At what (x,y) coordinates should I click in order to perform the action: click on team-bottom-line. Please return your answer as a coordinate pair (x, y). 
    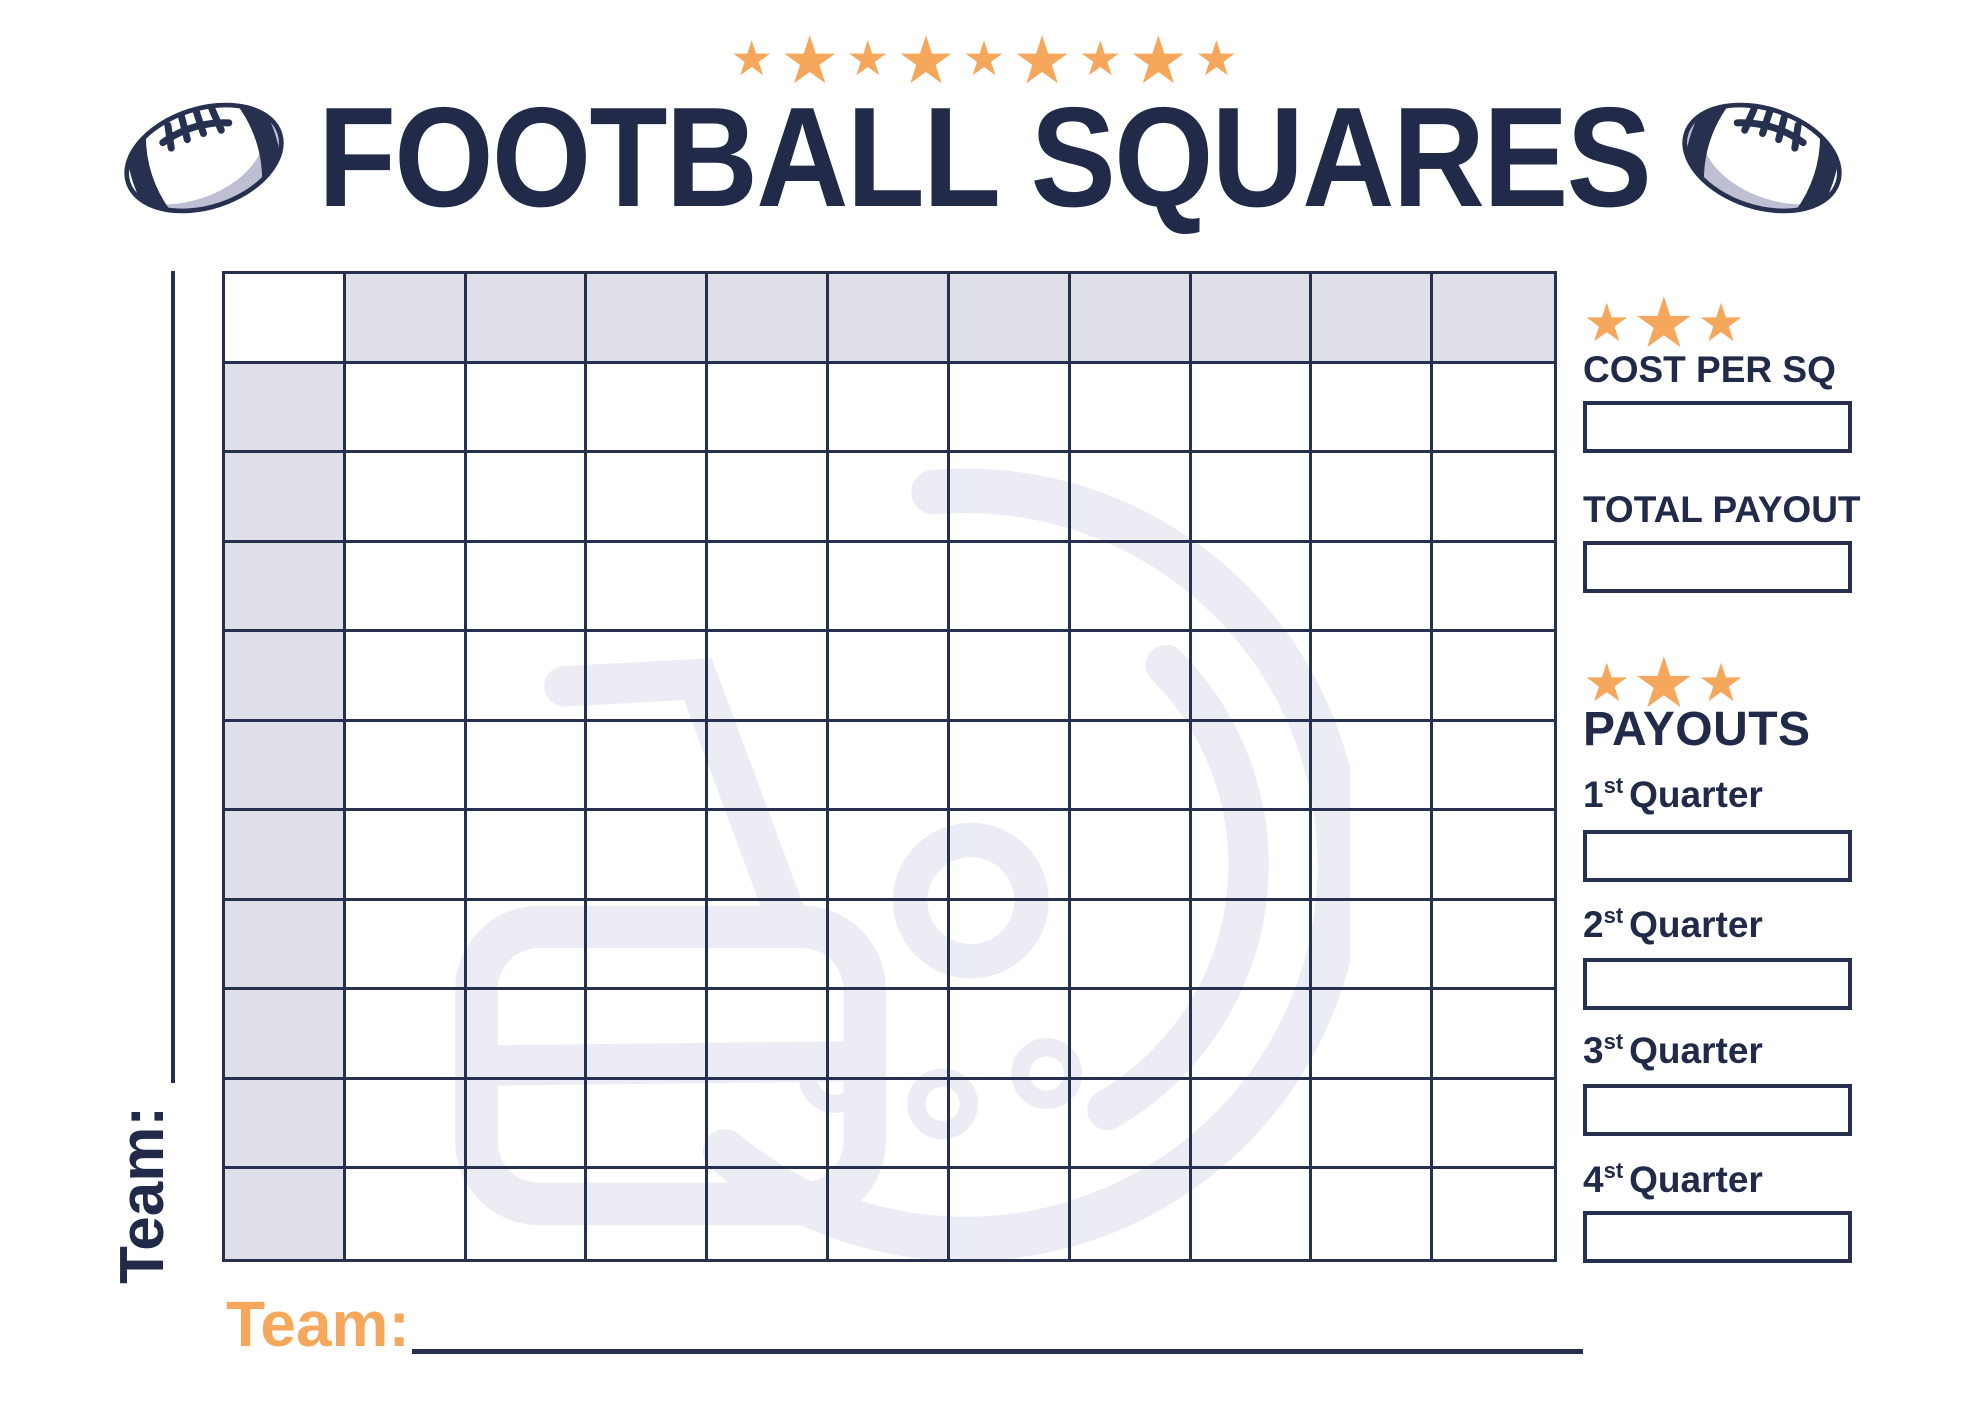
    Looking at the image, I should click on (997, 1351).